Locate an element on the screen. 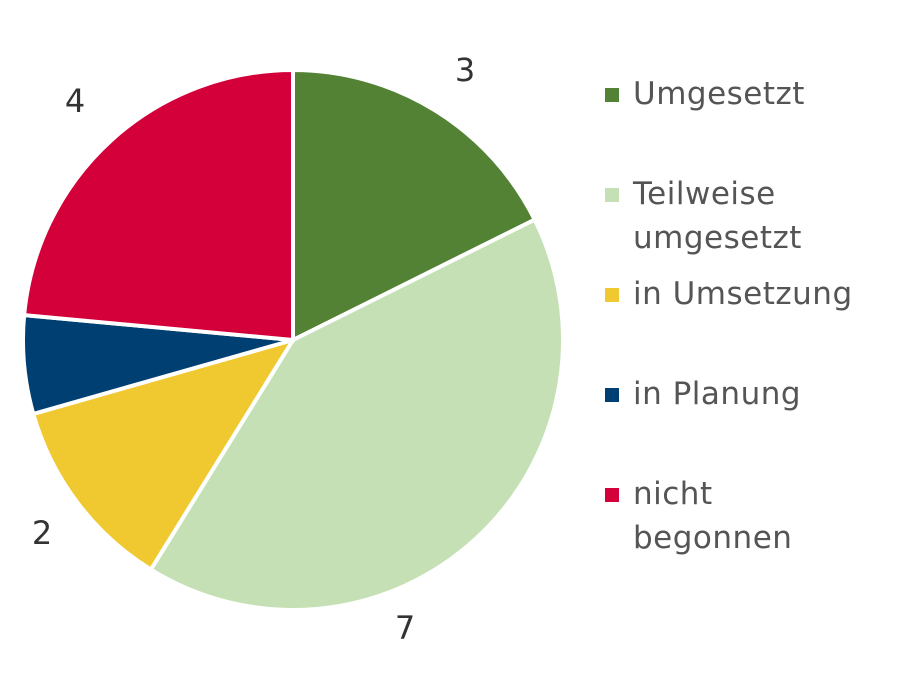  legend-item: Umgesetzt is located at coordinates (750, 122).